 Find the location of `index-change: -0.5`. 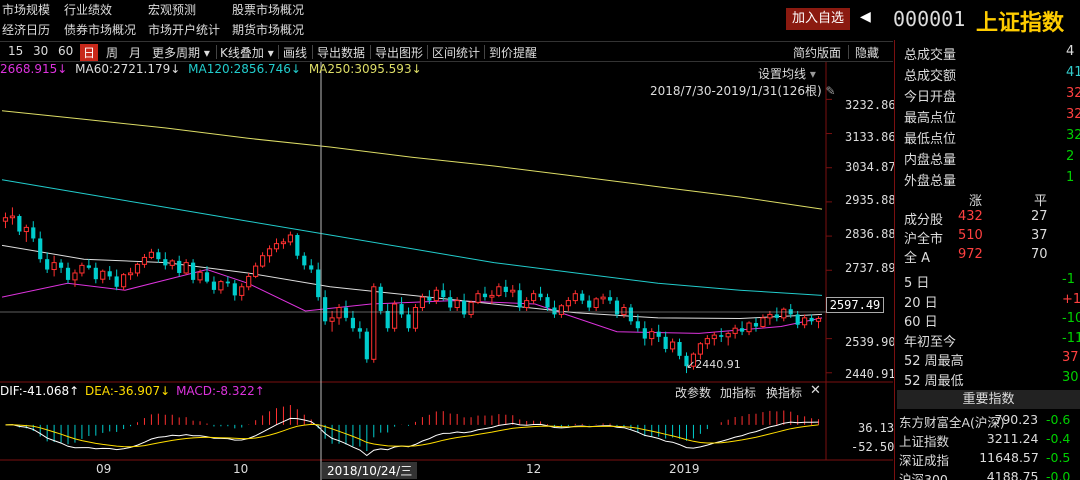

index-change: -0.5 is located at coordinates (1058, 457).